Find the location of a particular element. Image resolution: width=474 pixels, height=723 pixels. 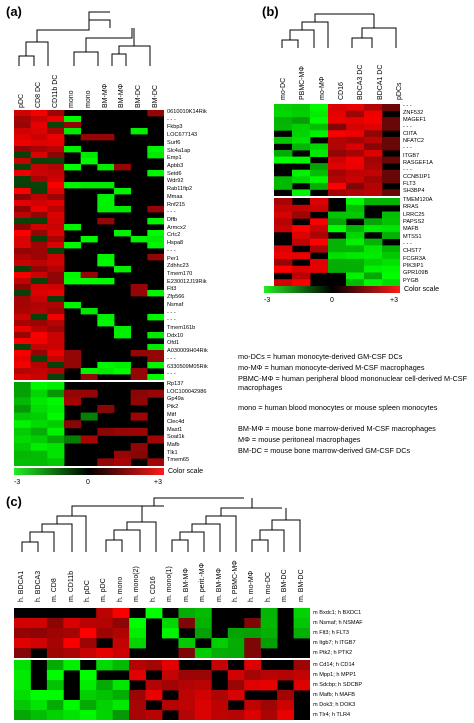

gene-label: Fkbp3 is located at coordinates (175, 127).